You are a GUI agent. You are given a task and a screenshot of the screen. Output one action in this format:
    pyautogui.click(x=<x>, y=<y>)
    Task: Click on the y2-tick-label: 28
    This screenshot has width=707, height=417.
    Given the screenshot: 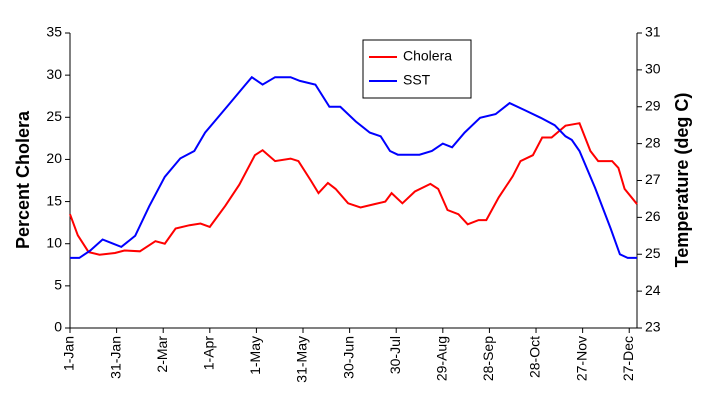 What is the action you would take?
    pyautogui.click(x=653, y=142)
    